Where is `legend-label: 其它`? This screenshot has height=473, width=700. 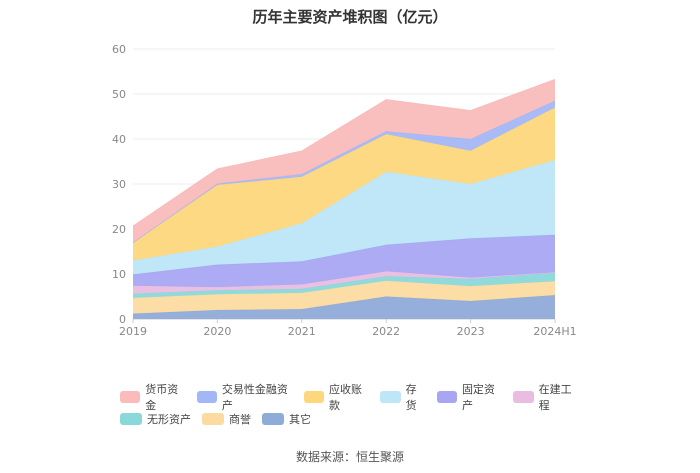
legend-label: 其它 is located at coordinates (300, 419).